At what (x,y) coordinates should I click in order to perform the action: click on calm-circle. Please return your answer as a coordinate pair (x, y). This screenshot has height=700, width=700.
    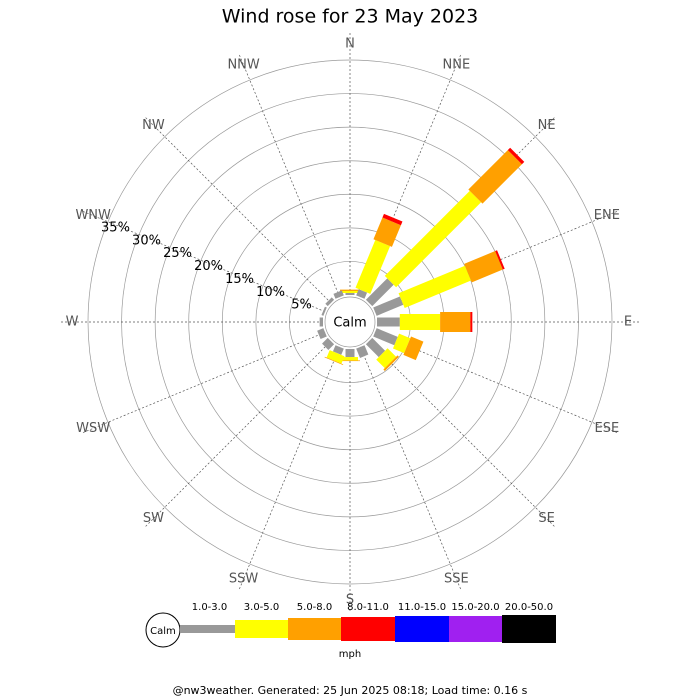
    Looking at the image, I should click on (350, 322).